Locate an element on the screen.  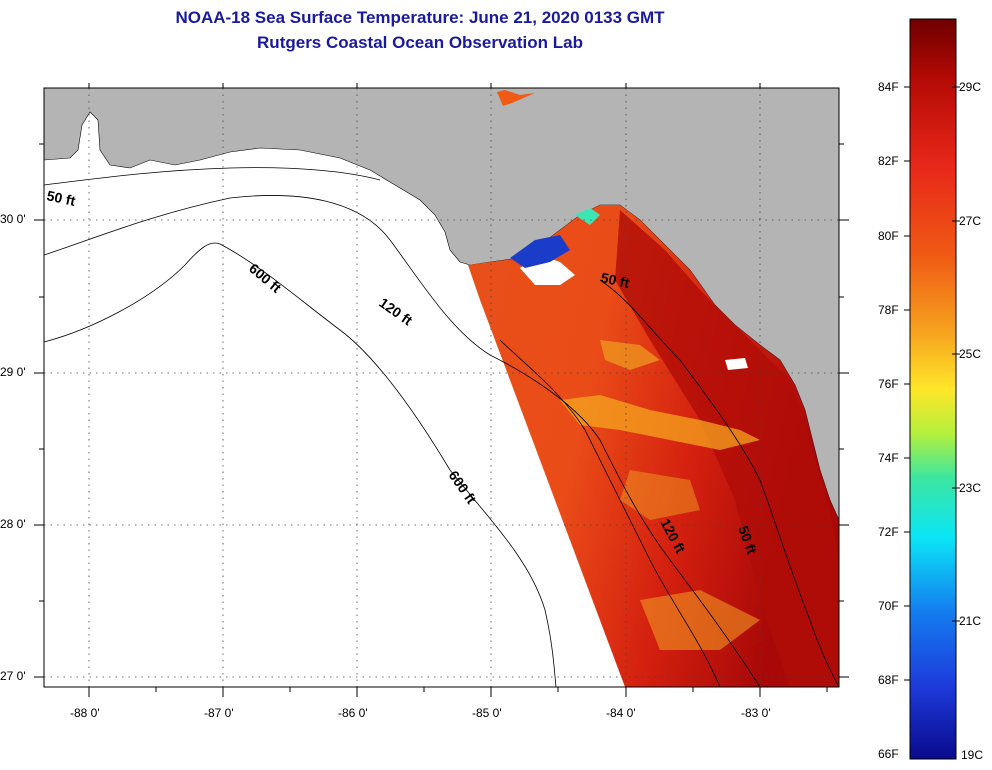
cb-c-27: 27C is located at coordinates (970, 221).